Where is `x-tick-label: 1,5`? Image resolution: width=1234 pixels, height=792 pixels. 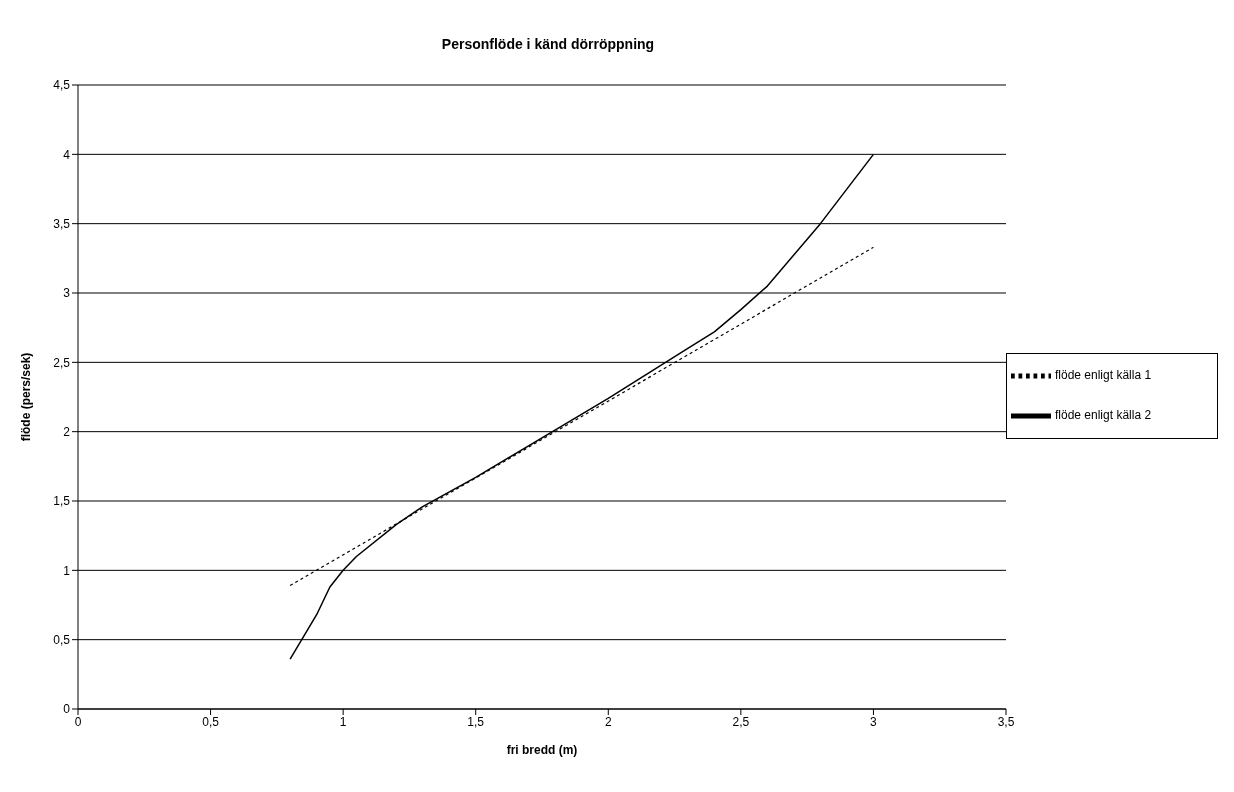
x-tick-label: 1,5 is located at coordinates (476, 721).